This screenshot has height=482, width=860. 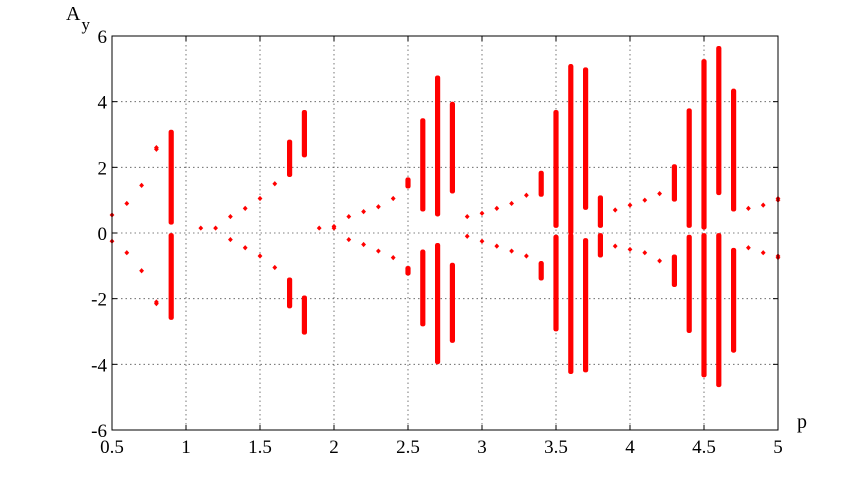 I want to click on x-tick-label: 2.5, so click(x=408, y=447).